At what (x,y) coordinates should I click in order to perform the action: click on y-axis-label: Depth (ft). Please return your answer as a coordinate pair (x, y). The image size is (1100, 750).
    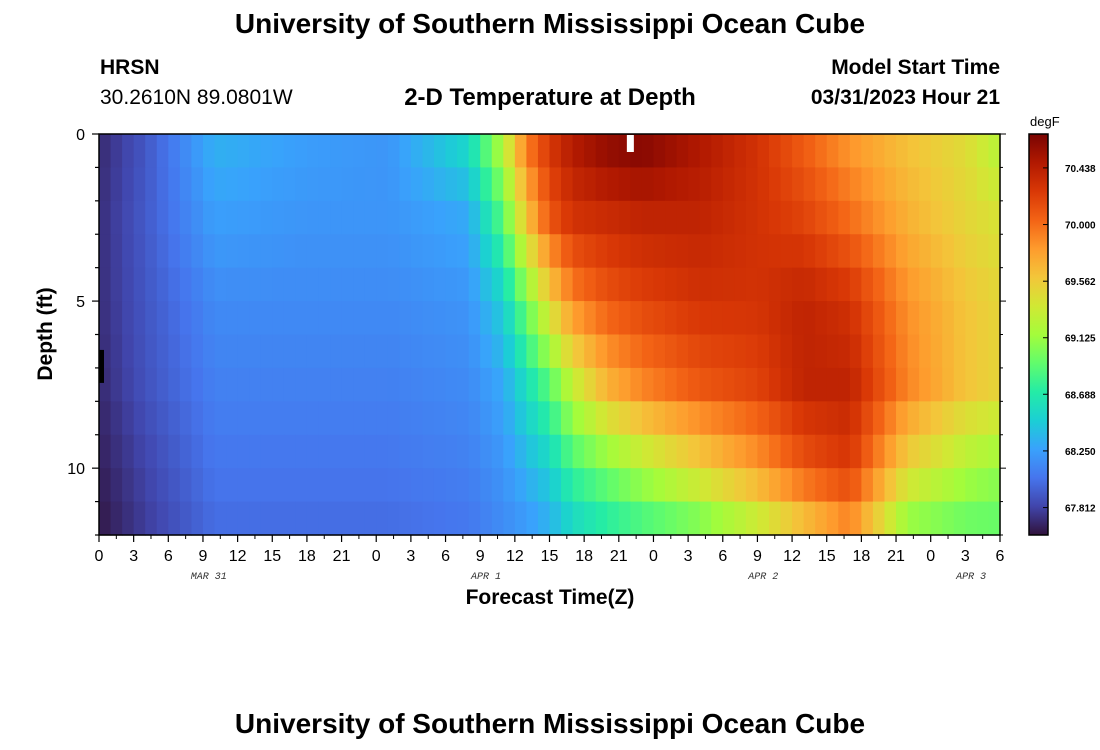
    Looking at the image, I should click on (45, 333).